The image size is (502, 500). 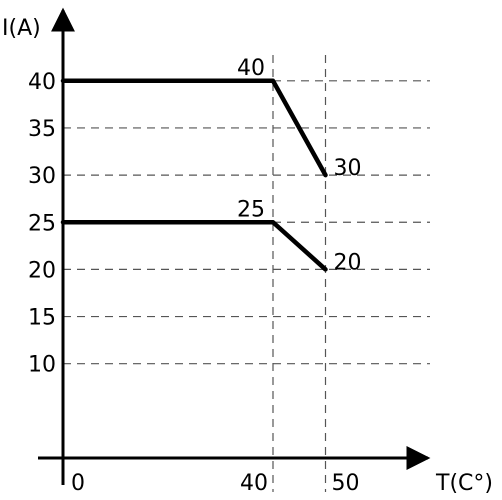 What do you see at coordinates (251, 209) in the screenshot?
I see `data-label: 25` at bounding box center [251, 209].